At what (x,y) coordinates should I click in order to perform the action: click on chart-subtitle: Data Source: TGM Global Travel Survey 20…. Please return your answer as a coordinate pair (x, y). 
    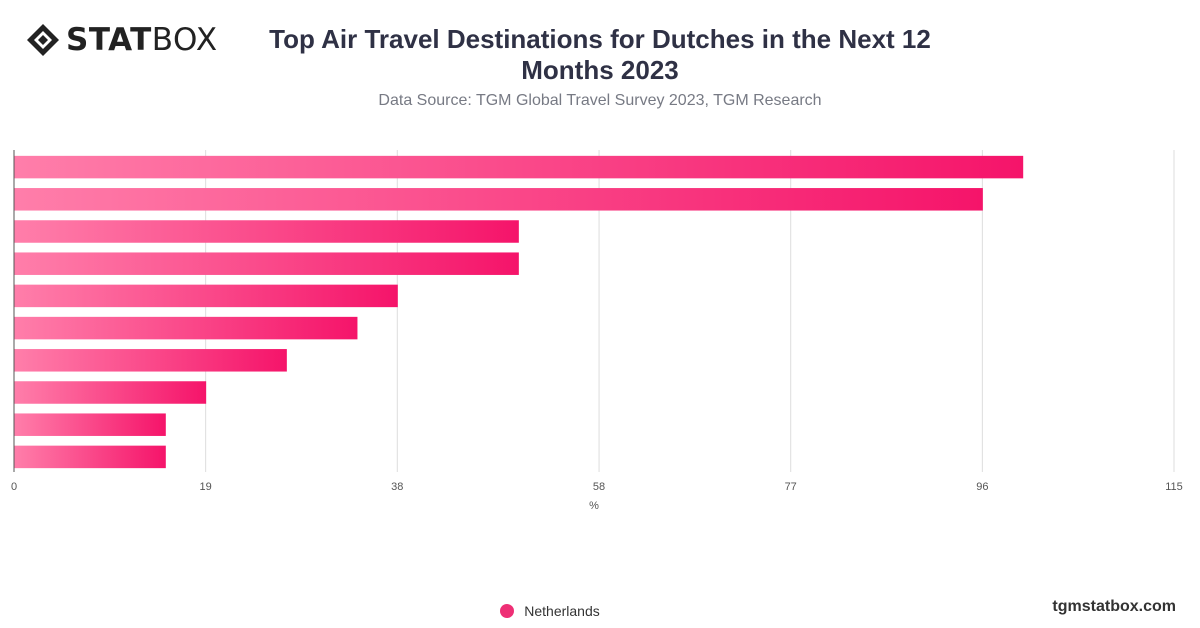
    Looking at the image, I should click on (600, 100).